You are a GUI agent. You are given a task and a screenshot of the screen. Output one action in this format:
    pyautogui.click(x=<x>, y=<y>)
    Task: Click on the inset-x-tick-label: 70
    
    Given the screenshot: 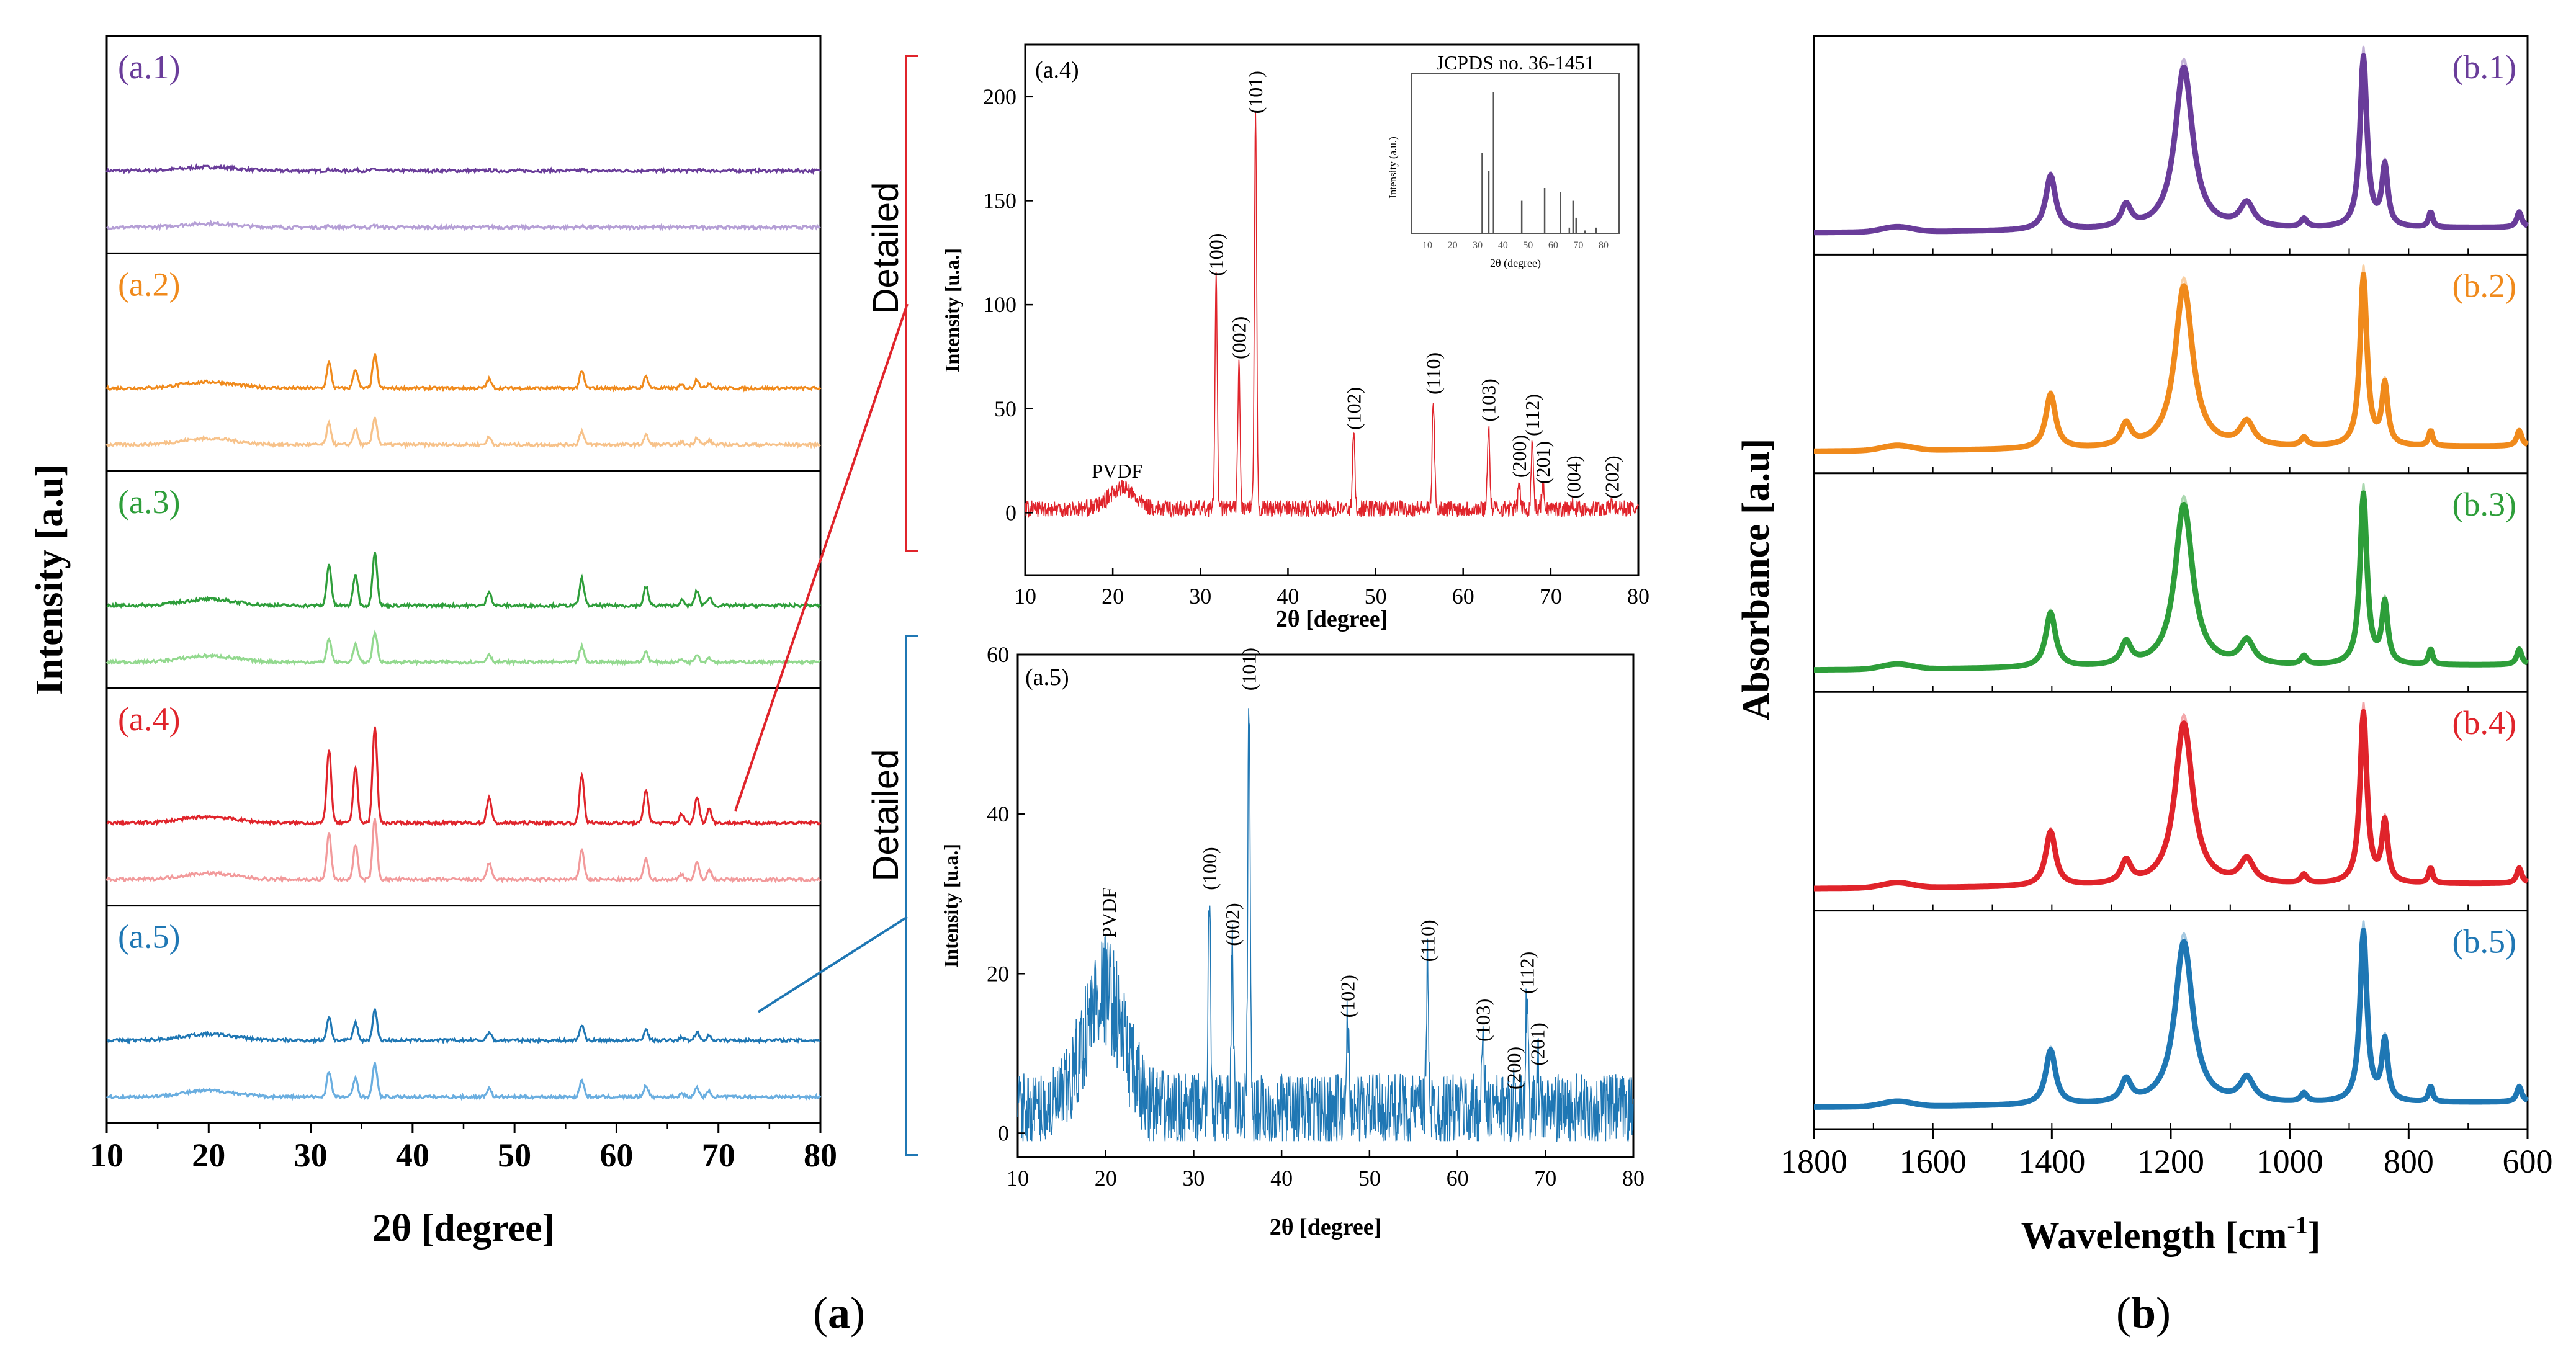 What is the action you would take?
    pyautogui.click(x=1578, y=245)
    